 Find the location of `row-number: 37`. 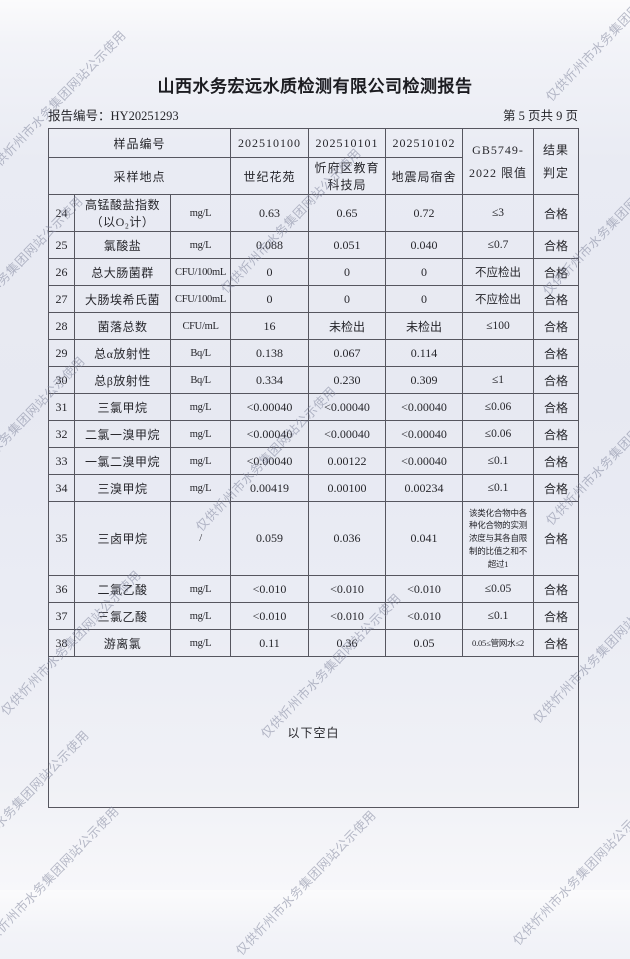

row-number: 37 is located at coordinates (61, 616).